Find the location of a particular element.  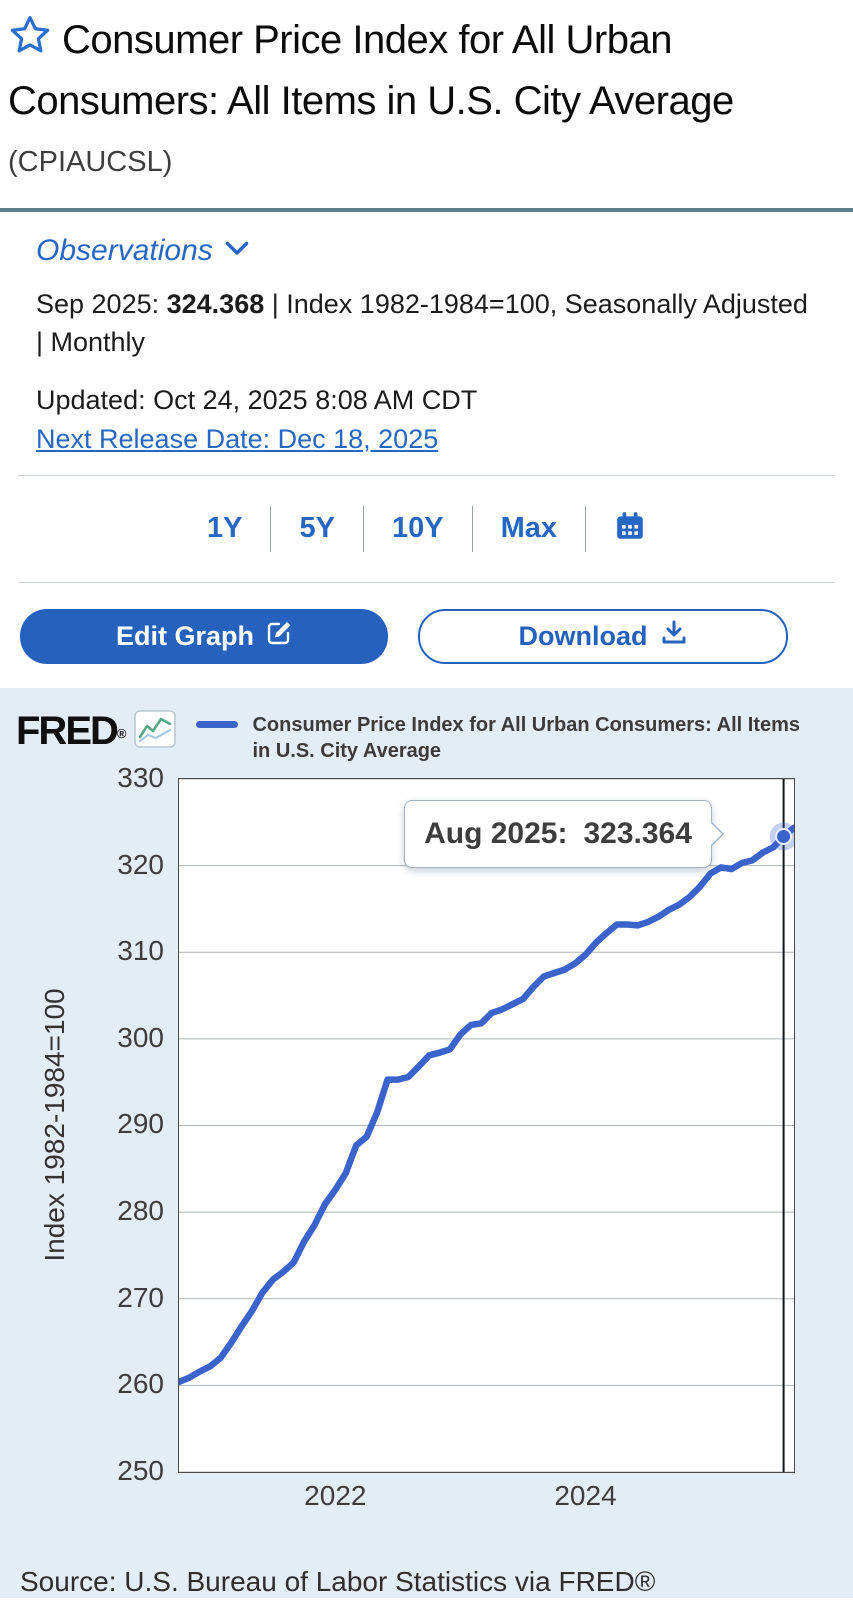

actions-row: Edit Graph Download is located at coordinates (426, 635).